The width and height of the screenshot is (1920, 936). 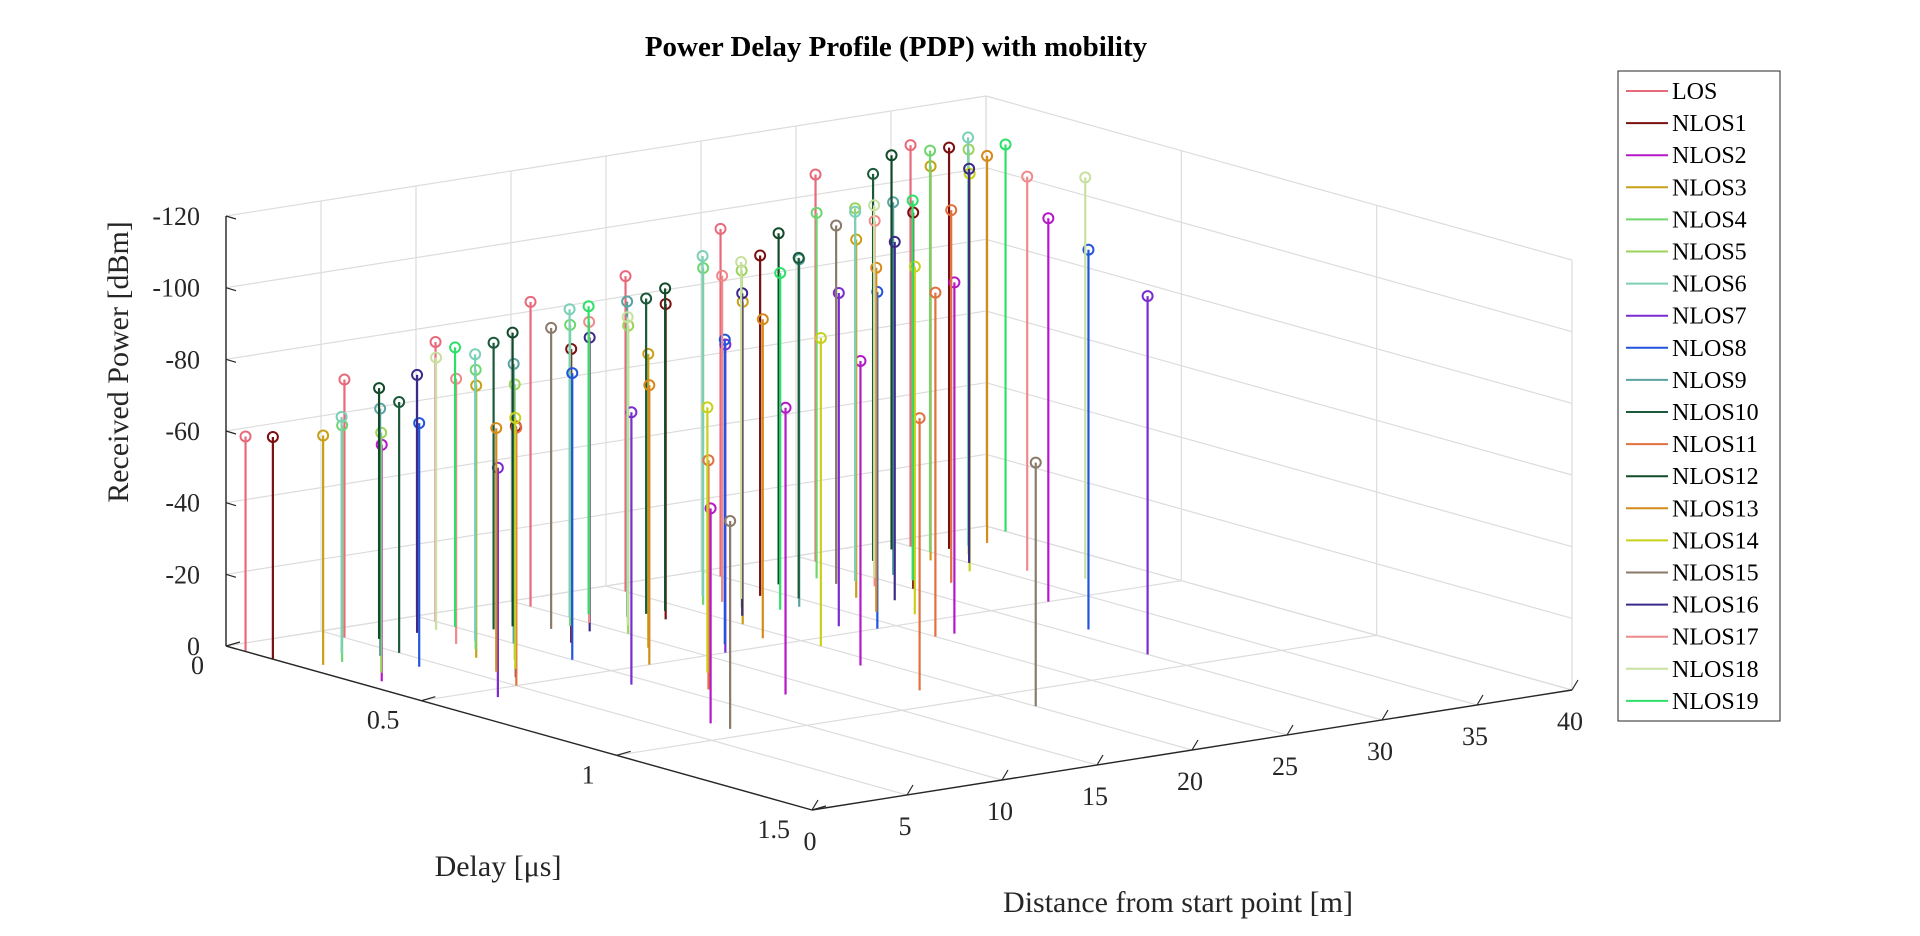 What do you see at coordinates (176, 288) in the screenshot?
I see `z-tick-label: -100` at bounding box center [176, 288].